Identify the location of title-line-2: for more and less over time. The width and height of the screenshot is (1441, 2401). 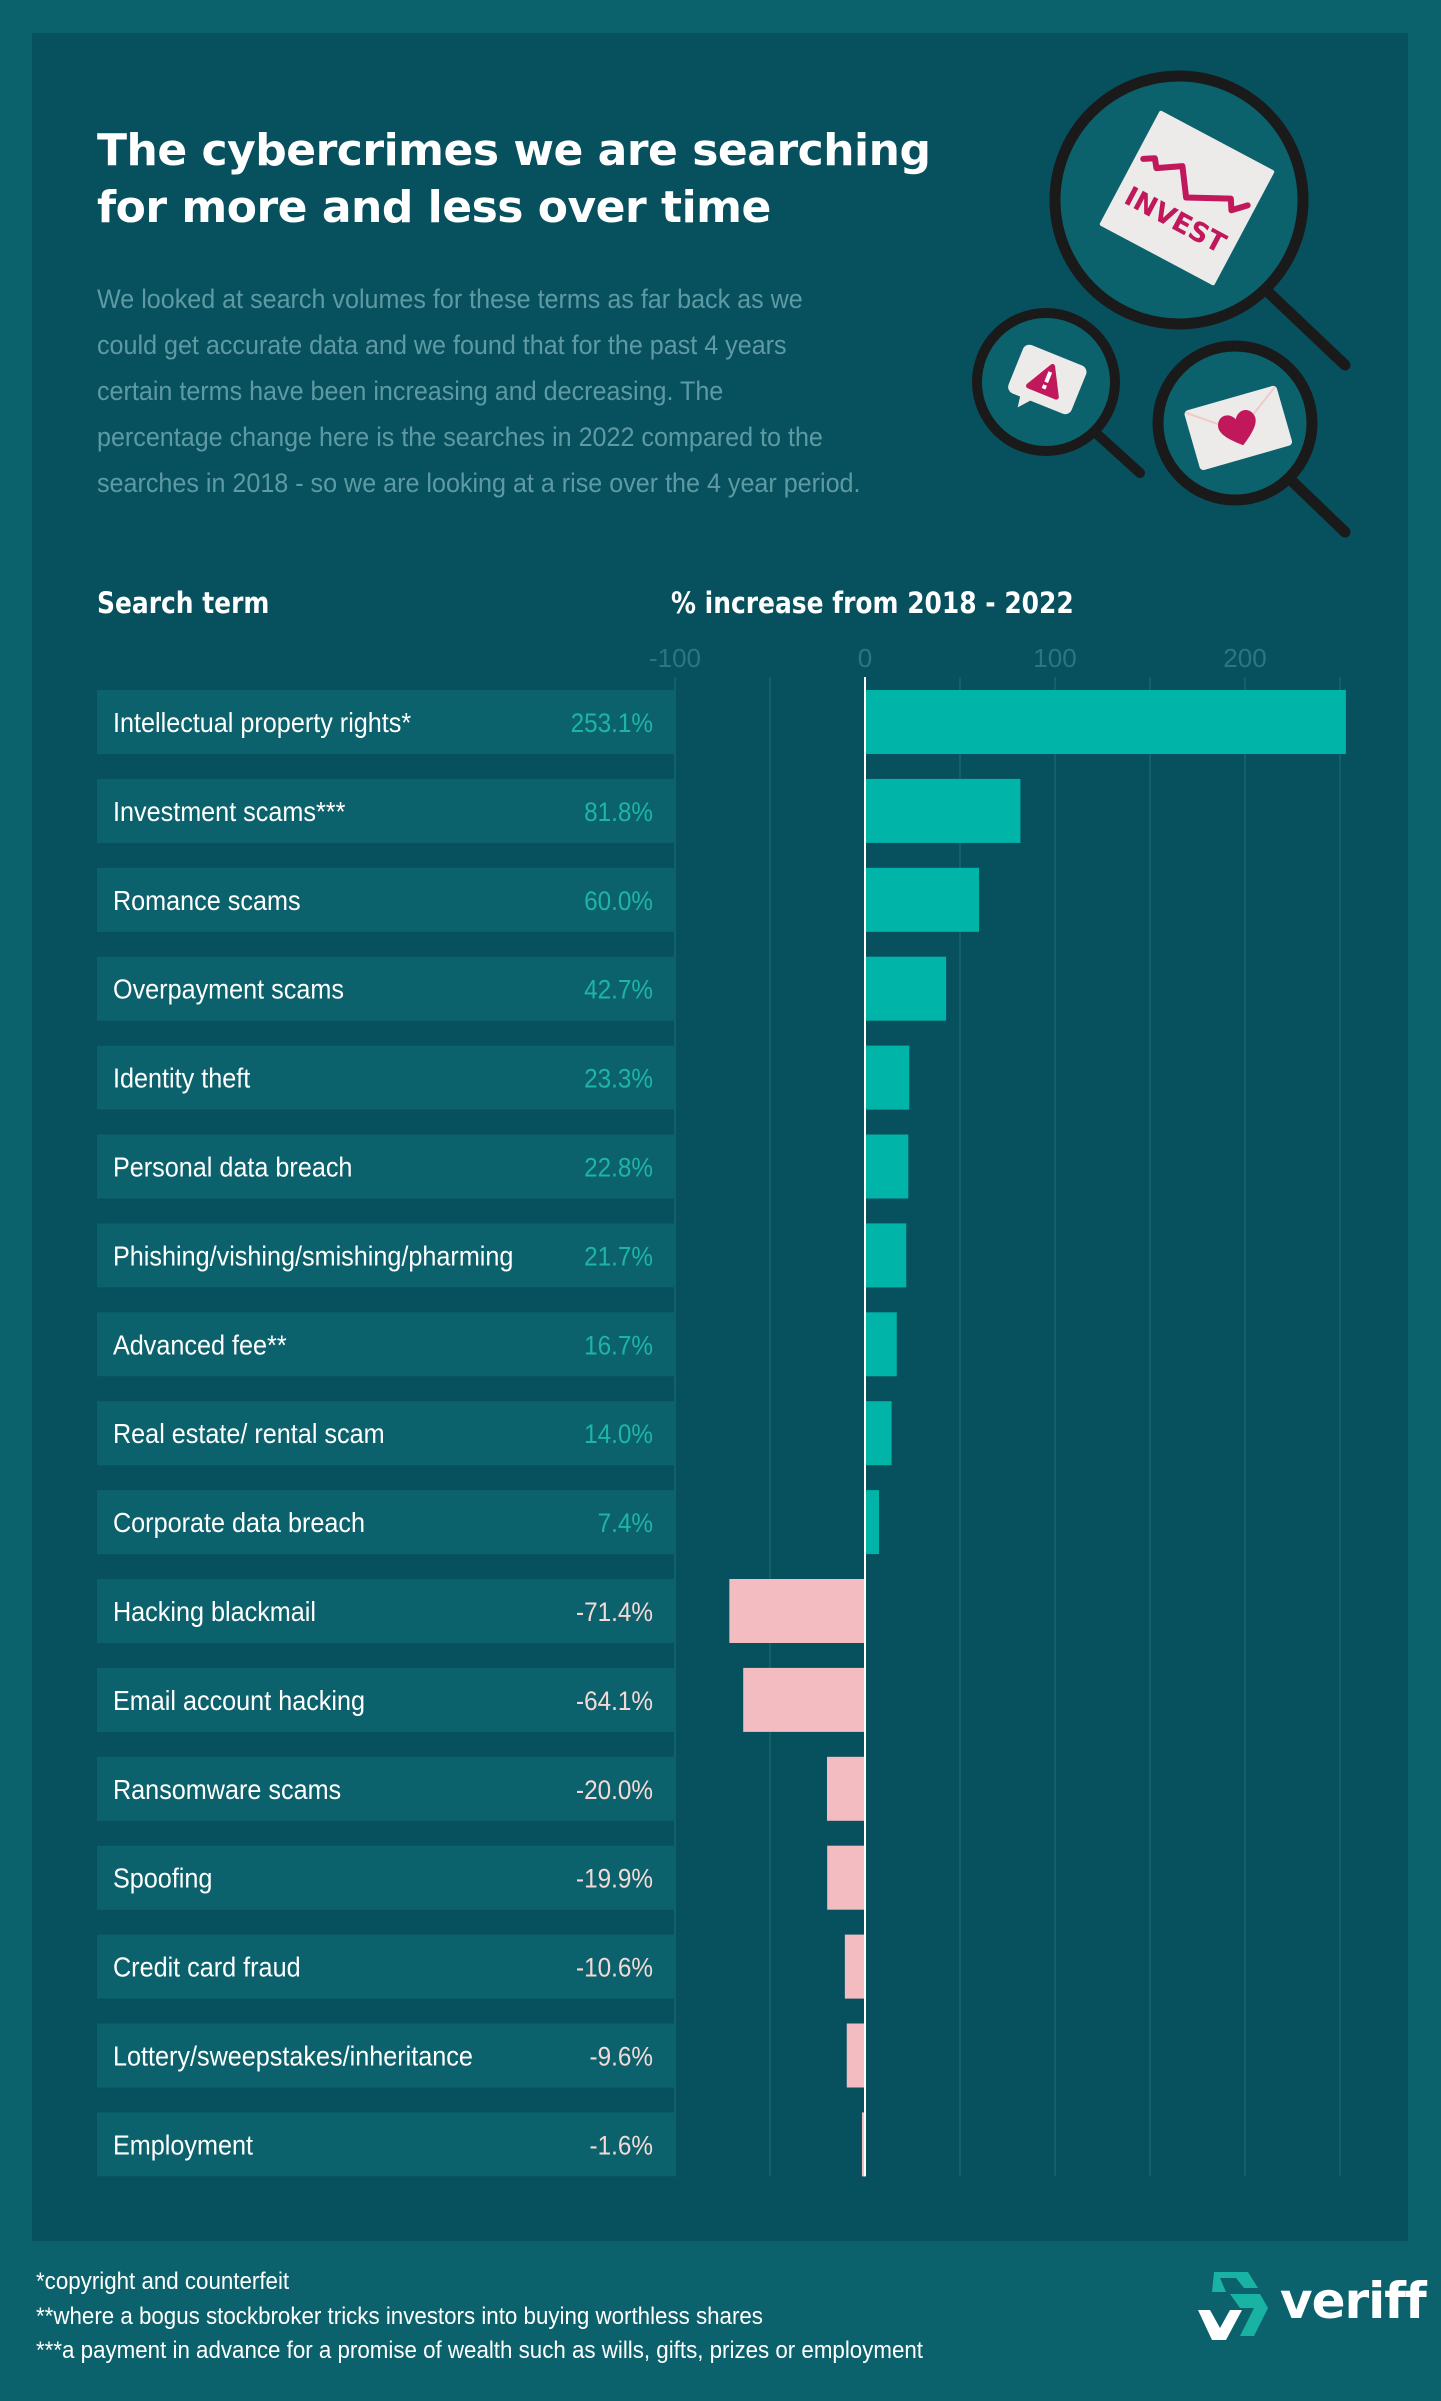
(434, 207).